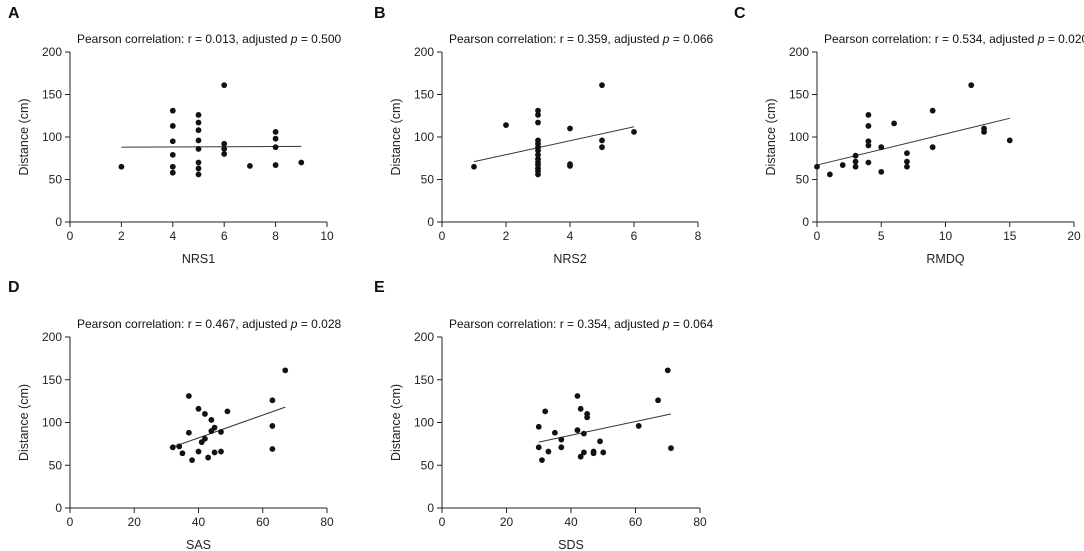 The width and height of the screenshot is (1084, 551). I want to click on x-tick-label: 20, so click(507, 522).